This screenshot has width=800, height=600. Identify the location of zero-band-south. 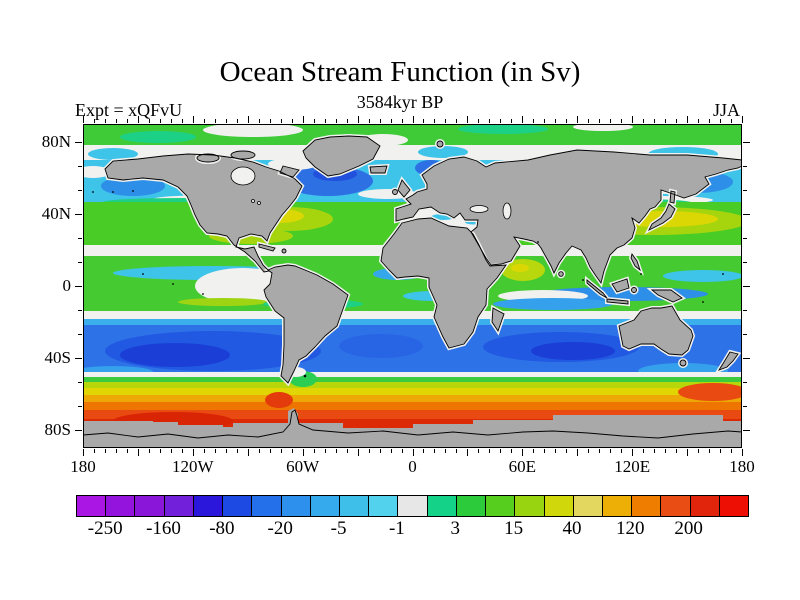
(412, 315).